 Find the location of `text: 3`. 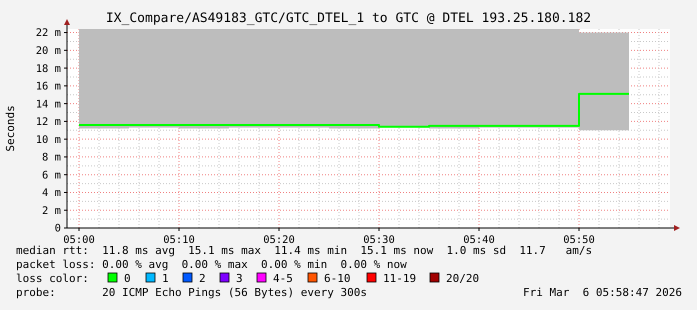

text: 3 is located at coordinates (239, 278).